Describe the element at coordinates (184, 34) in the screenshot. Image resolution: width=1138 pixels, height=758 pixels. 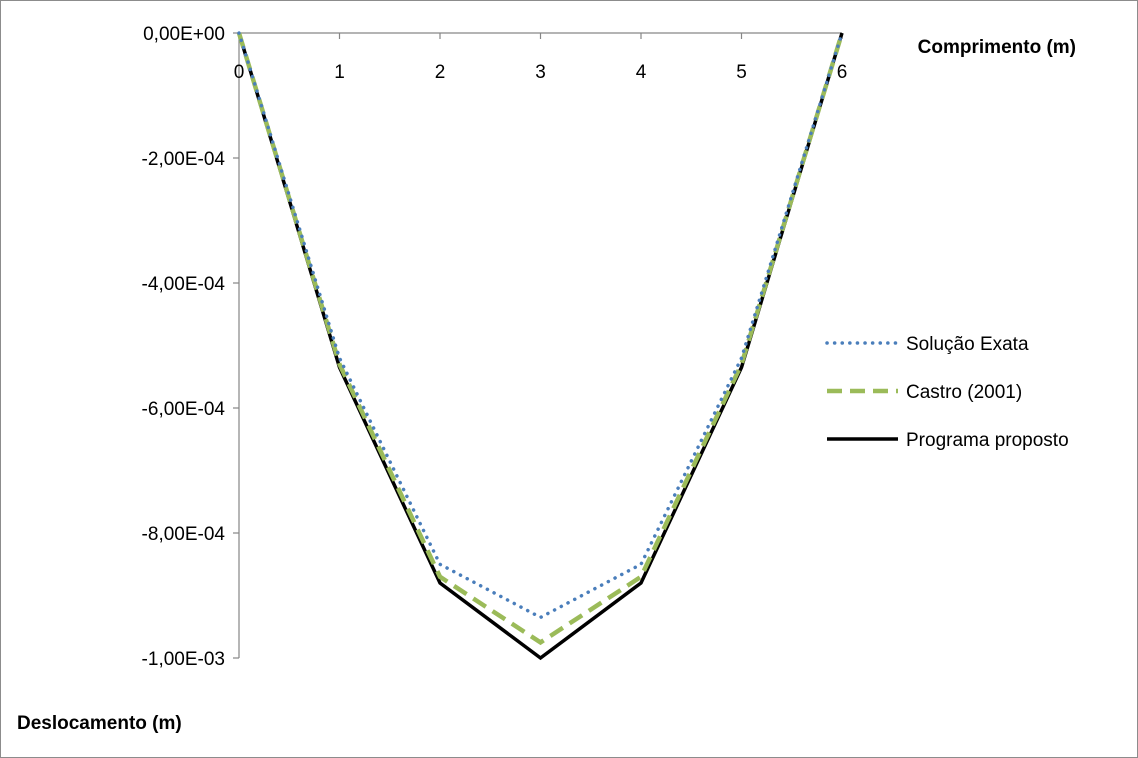
I see `y-tick-label: 0,00E+00` at that location.